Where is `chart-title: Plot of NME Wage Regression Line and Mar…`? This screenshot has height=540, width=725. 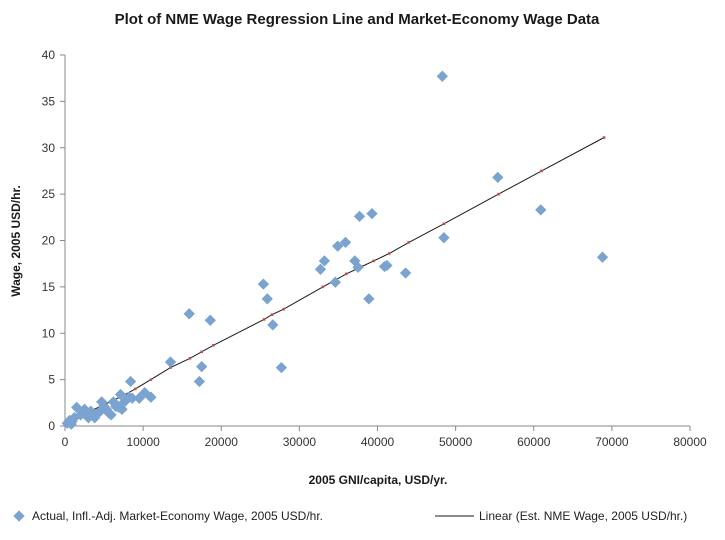 chart-title: Plot of NME Wage Regression Line and Mar… is located at coordinates (357, 19).